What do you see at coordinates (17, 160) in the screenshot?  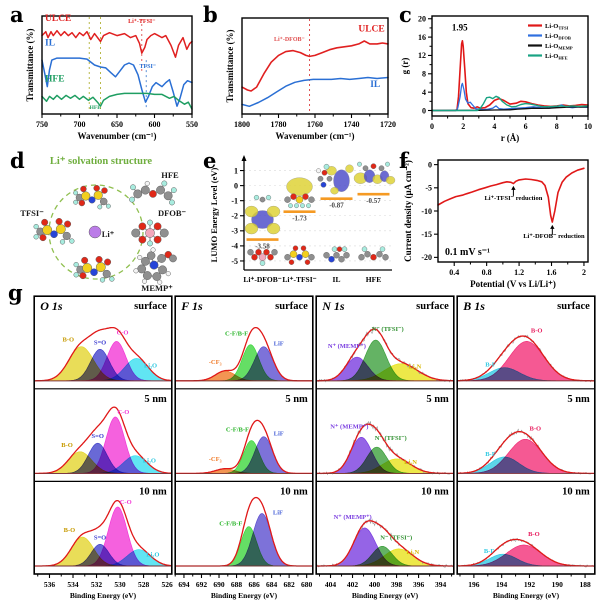 I see `panel-letter-d: d` at bounding box center [17, 160].